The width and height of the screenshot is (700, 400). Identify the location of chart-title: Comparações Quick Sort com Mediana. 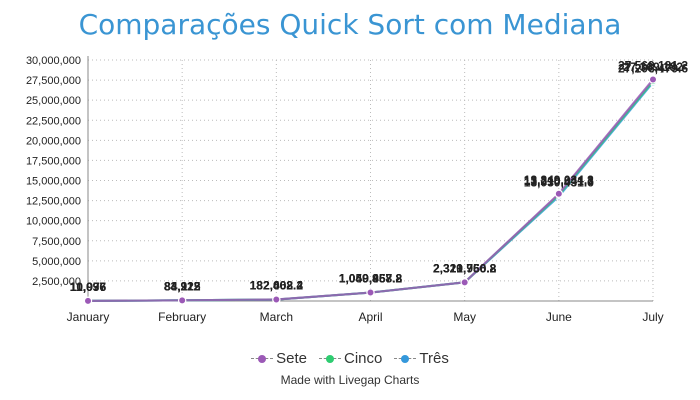
(350, 24).